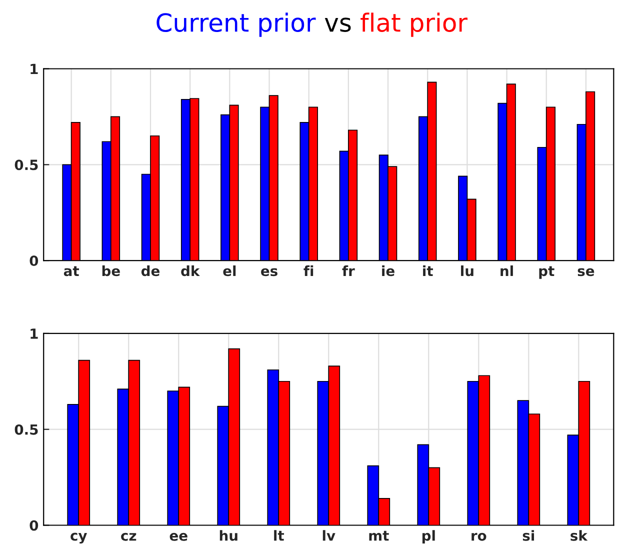 The height and width of the screenshot is (550, 623). Describe the element at coordinates (467, 270) in the screenshot. I see `x-tick-label: lu` at that location.